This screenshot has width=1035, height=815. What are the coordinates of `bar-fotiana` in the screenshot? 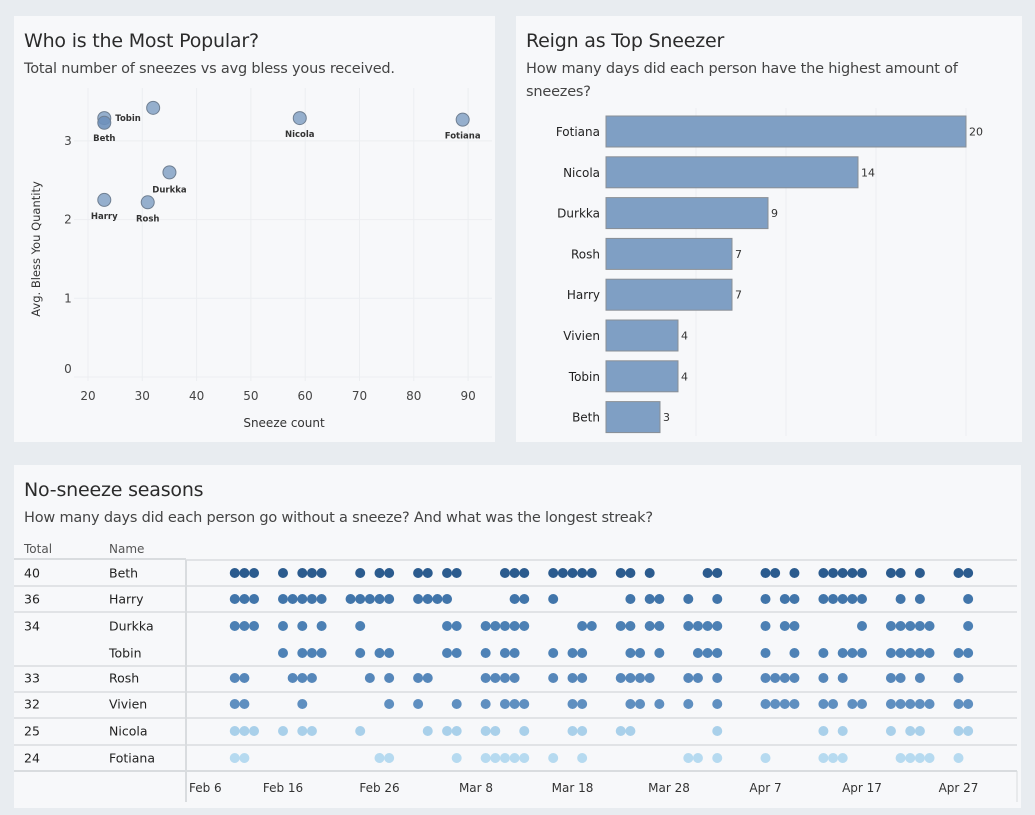 It's located at (786, 131).